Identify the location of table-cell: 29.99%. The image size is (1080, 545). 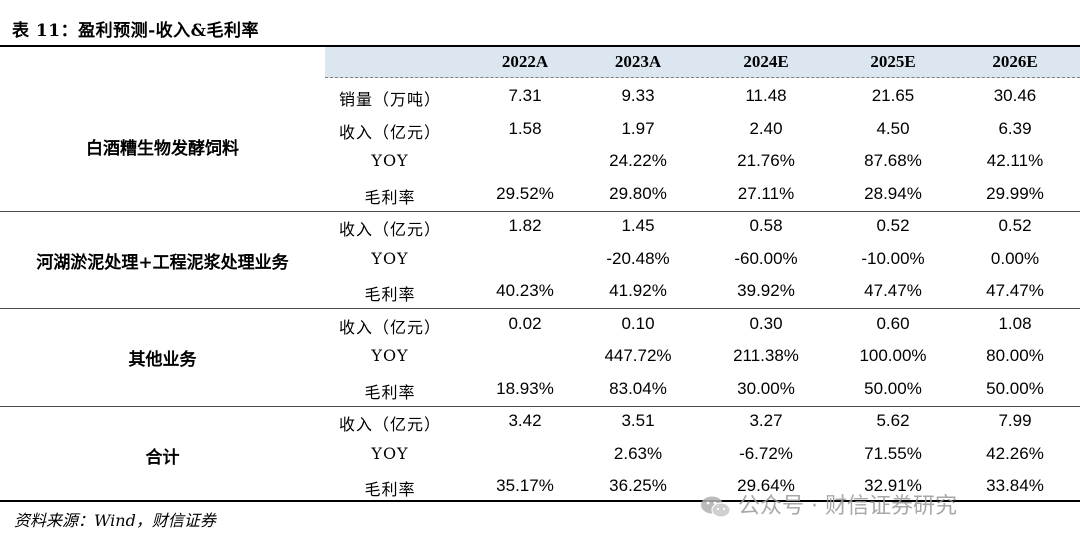
(1015, 193).